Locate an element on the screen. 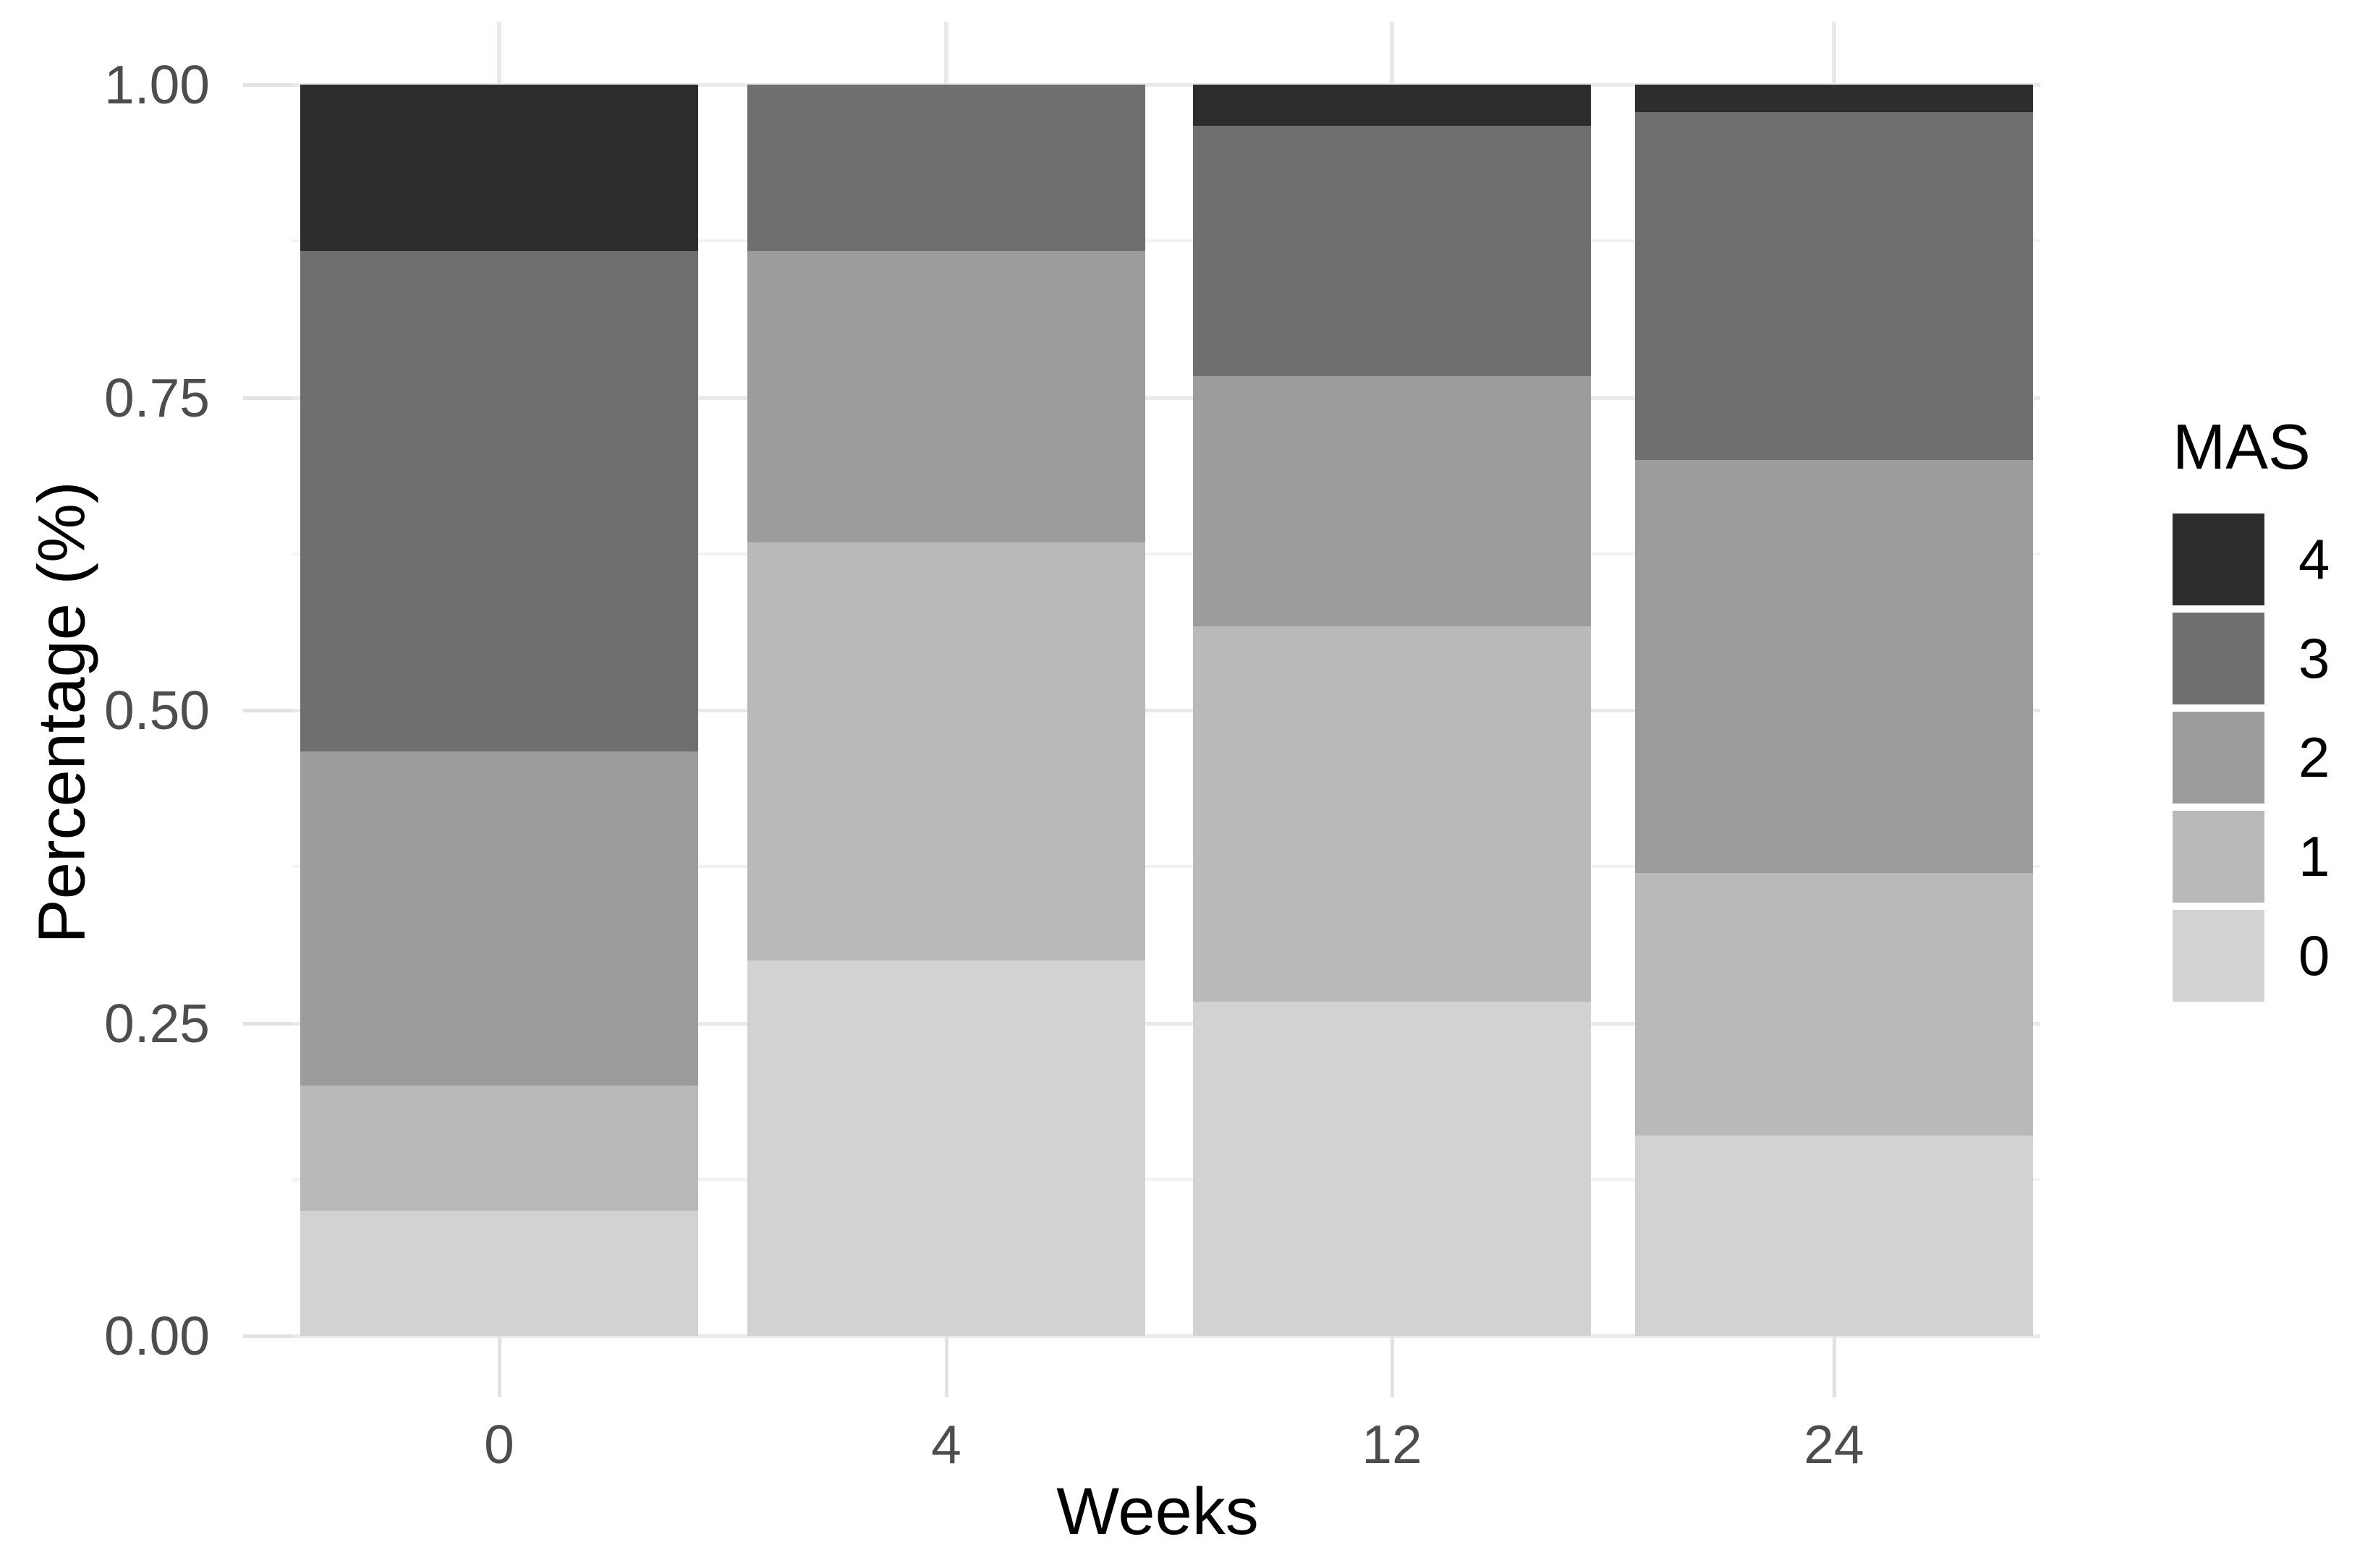 The image size is (2365, 1568). bar-segment-mas0-week4 is located at coordinates (946, 1148).